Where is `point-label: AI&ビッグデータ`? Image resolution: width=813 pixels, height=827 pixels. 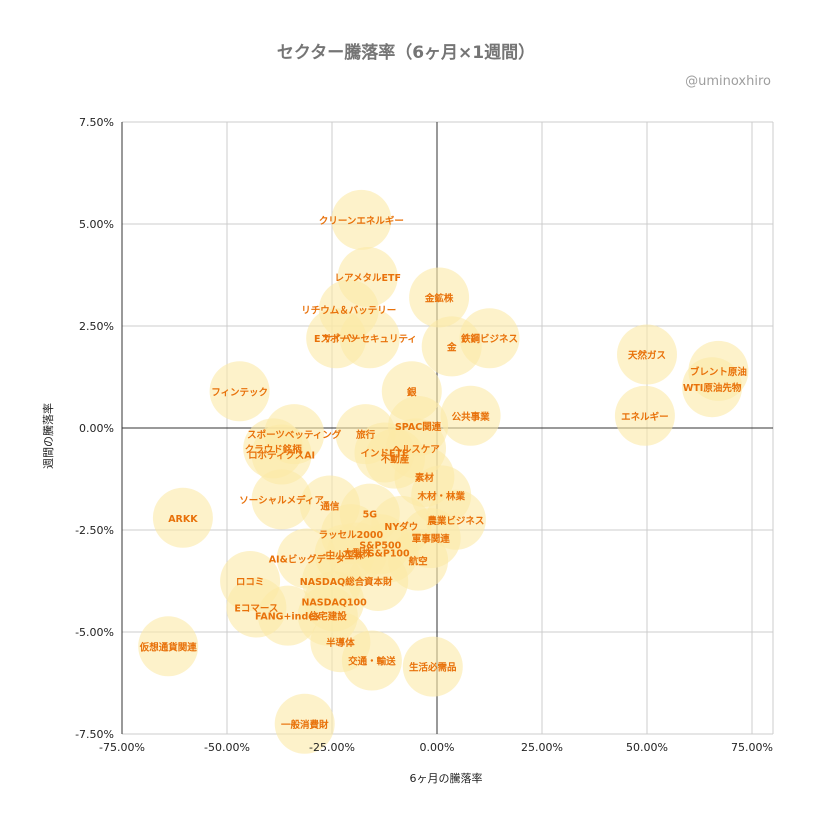 point-label: AI&ビッグデータ is located at coordinates (307, 560).